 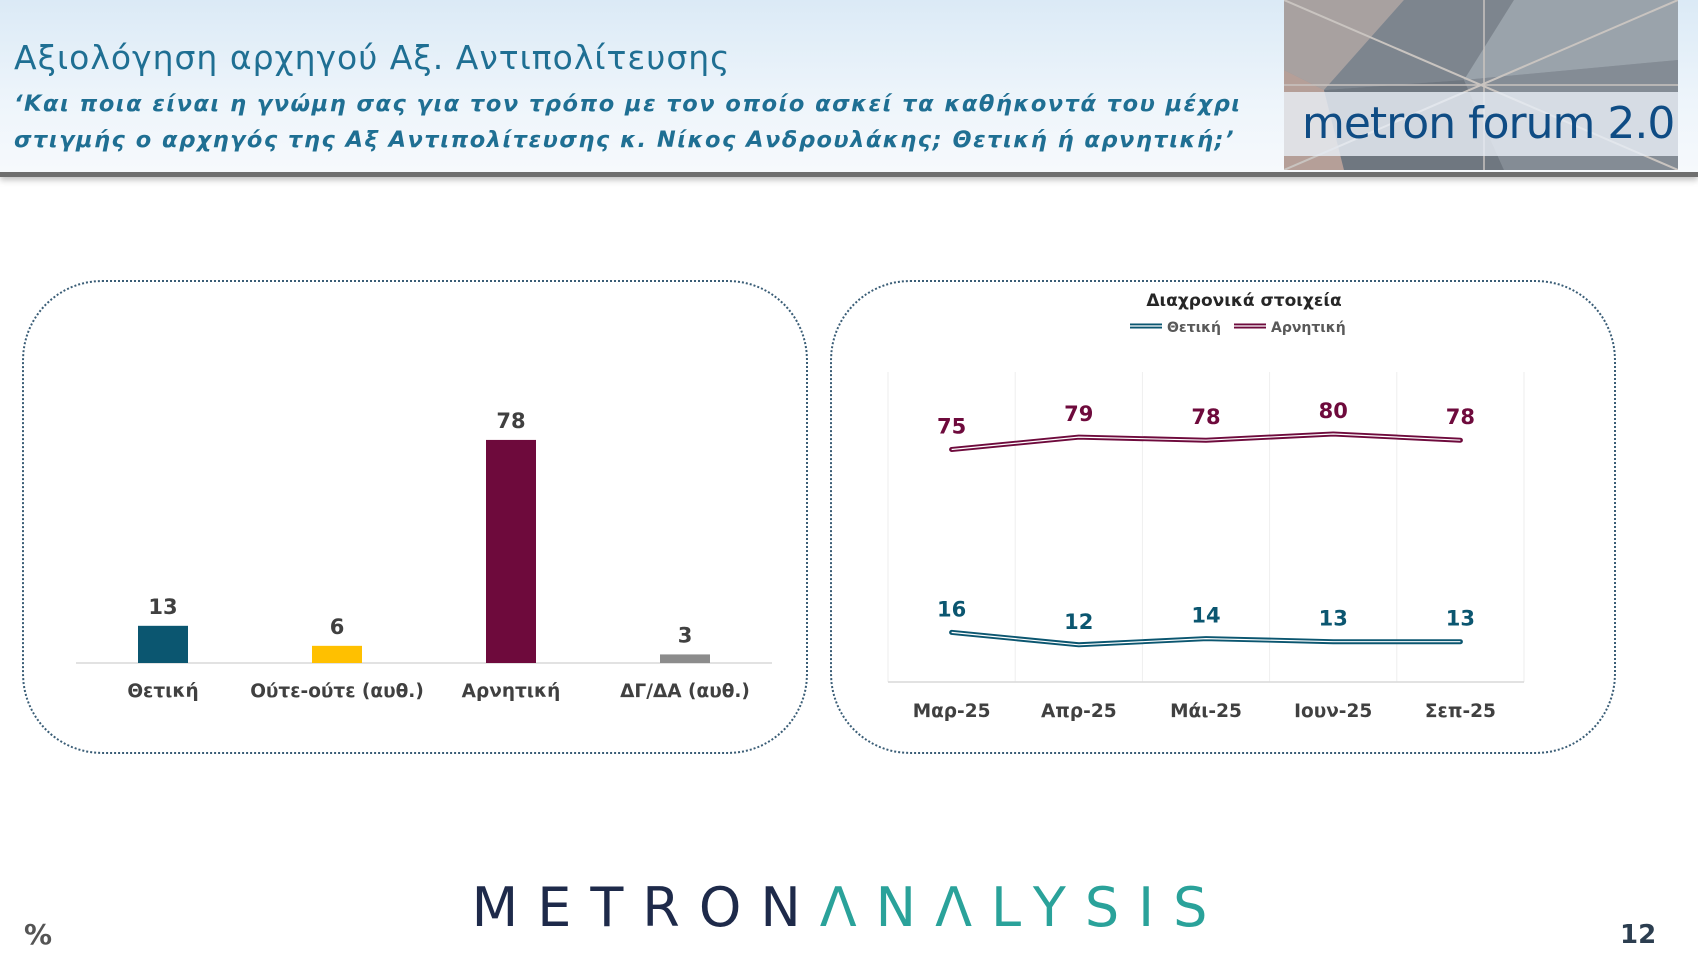 I want to click on line-point-label: 75, so click(x=951, y=427).